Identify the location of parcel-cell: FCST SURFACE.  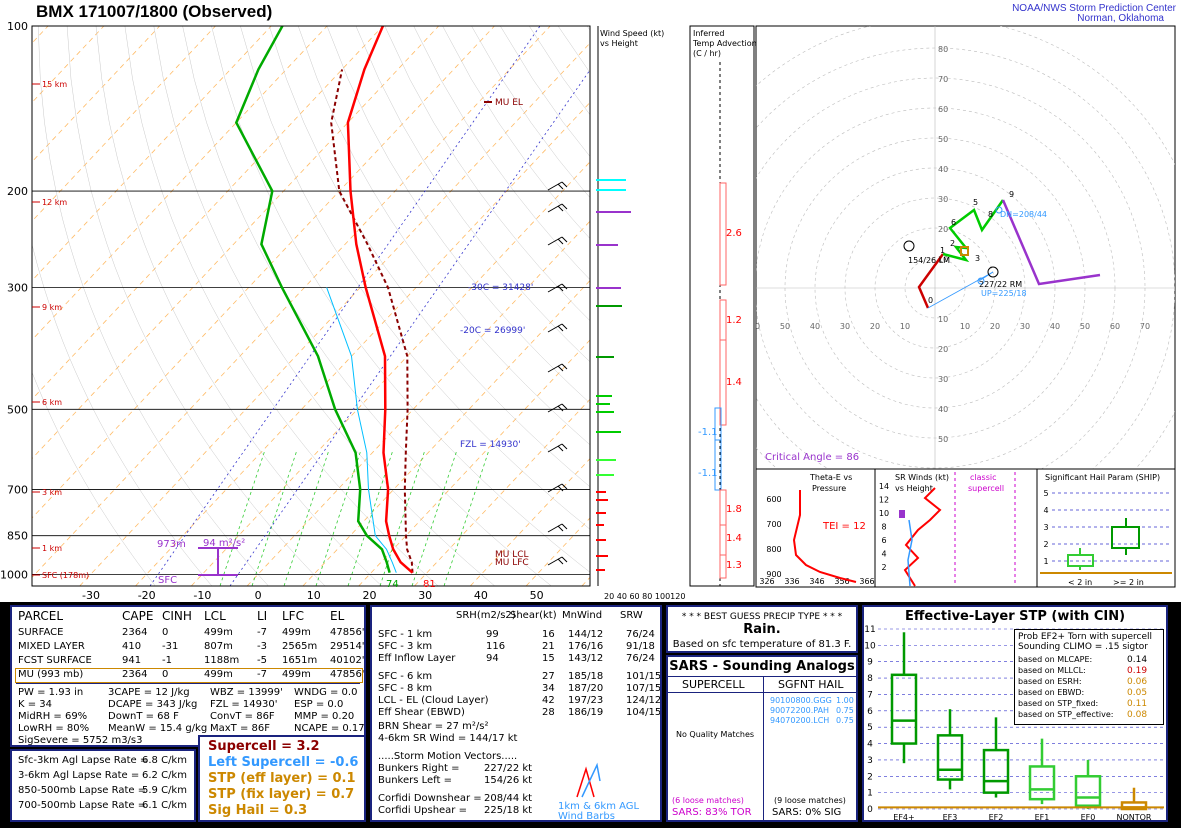
(55, 660).